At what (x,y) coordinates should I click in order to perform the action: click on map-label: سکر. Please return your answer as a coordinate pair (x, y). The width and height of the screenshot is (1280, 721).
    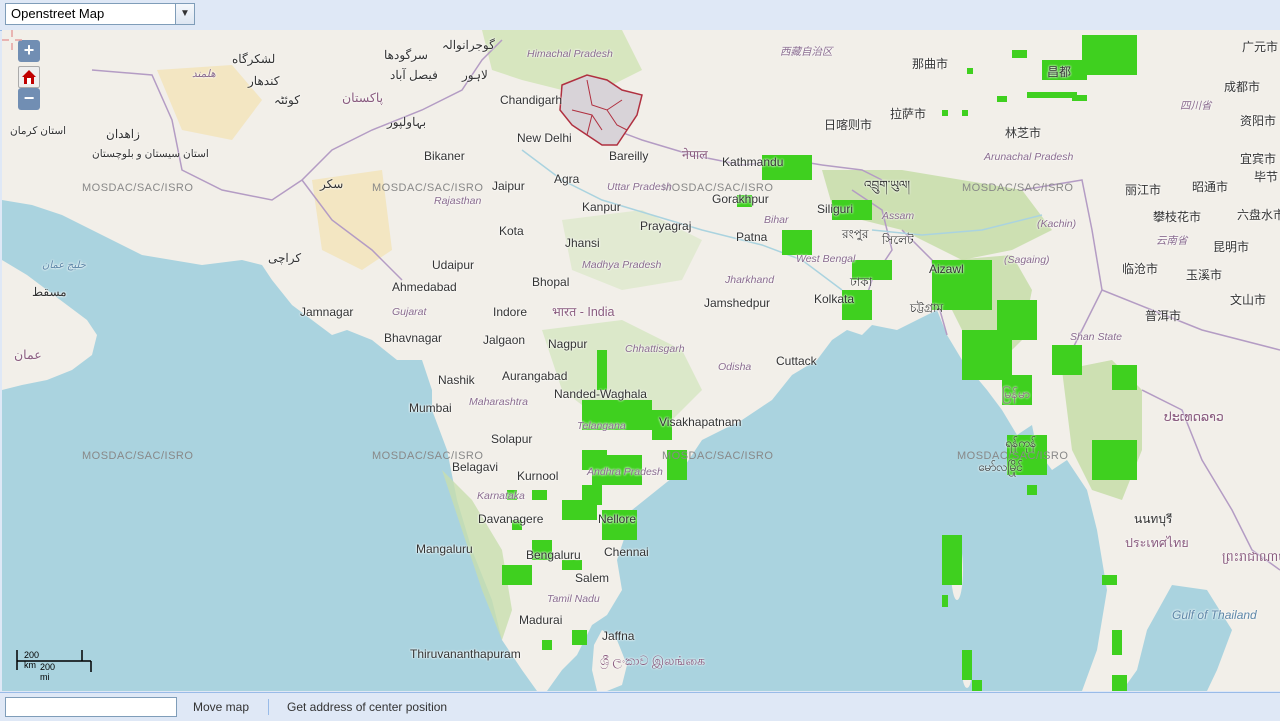
    Looking at the image, I should click on (332, 184).